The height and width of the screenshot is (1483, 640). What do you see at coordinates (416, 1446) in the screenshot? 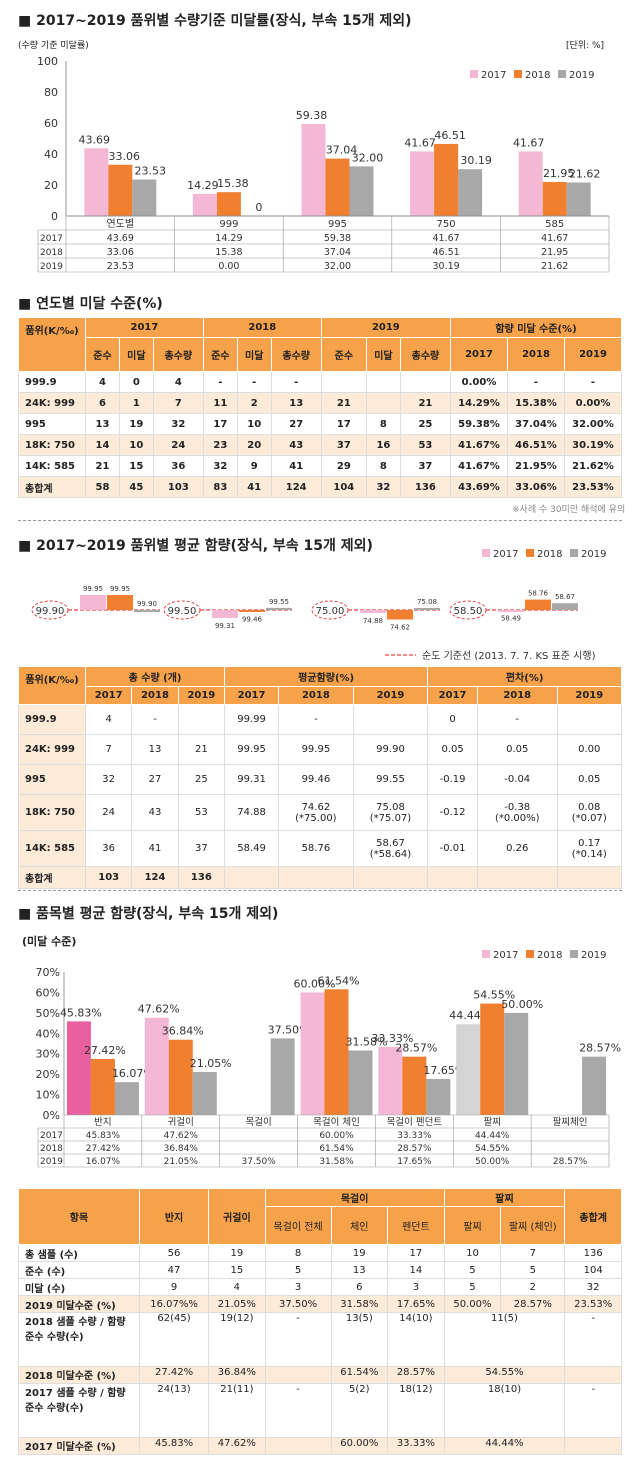
I see `table3-cell: 33.33%` at bounding box center [416, 1446].